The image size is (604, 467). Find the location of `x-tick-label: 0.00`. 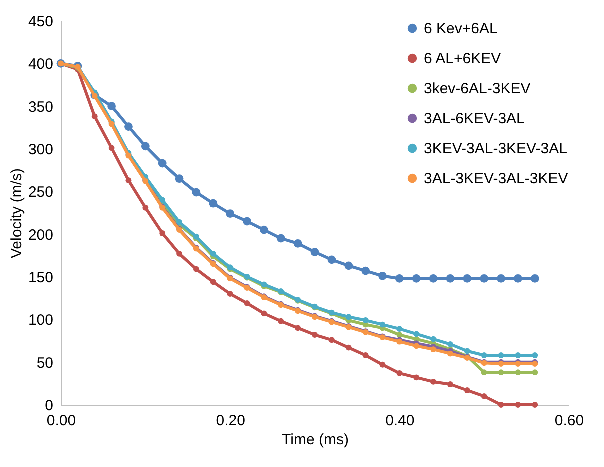

x-tick-label: 0.00 is located at coordinates (61, 421).